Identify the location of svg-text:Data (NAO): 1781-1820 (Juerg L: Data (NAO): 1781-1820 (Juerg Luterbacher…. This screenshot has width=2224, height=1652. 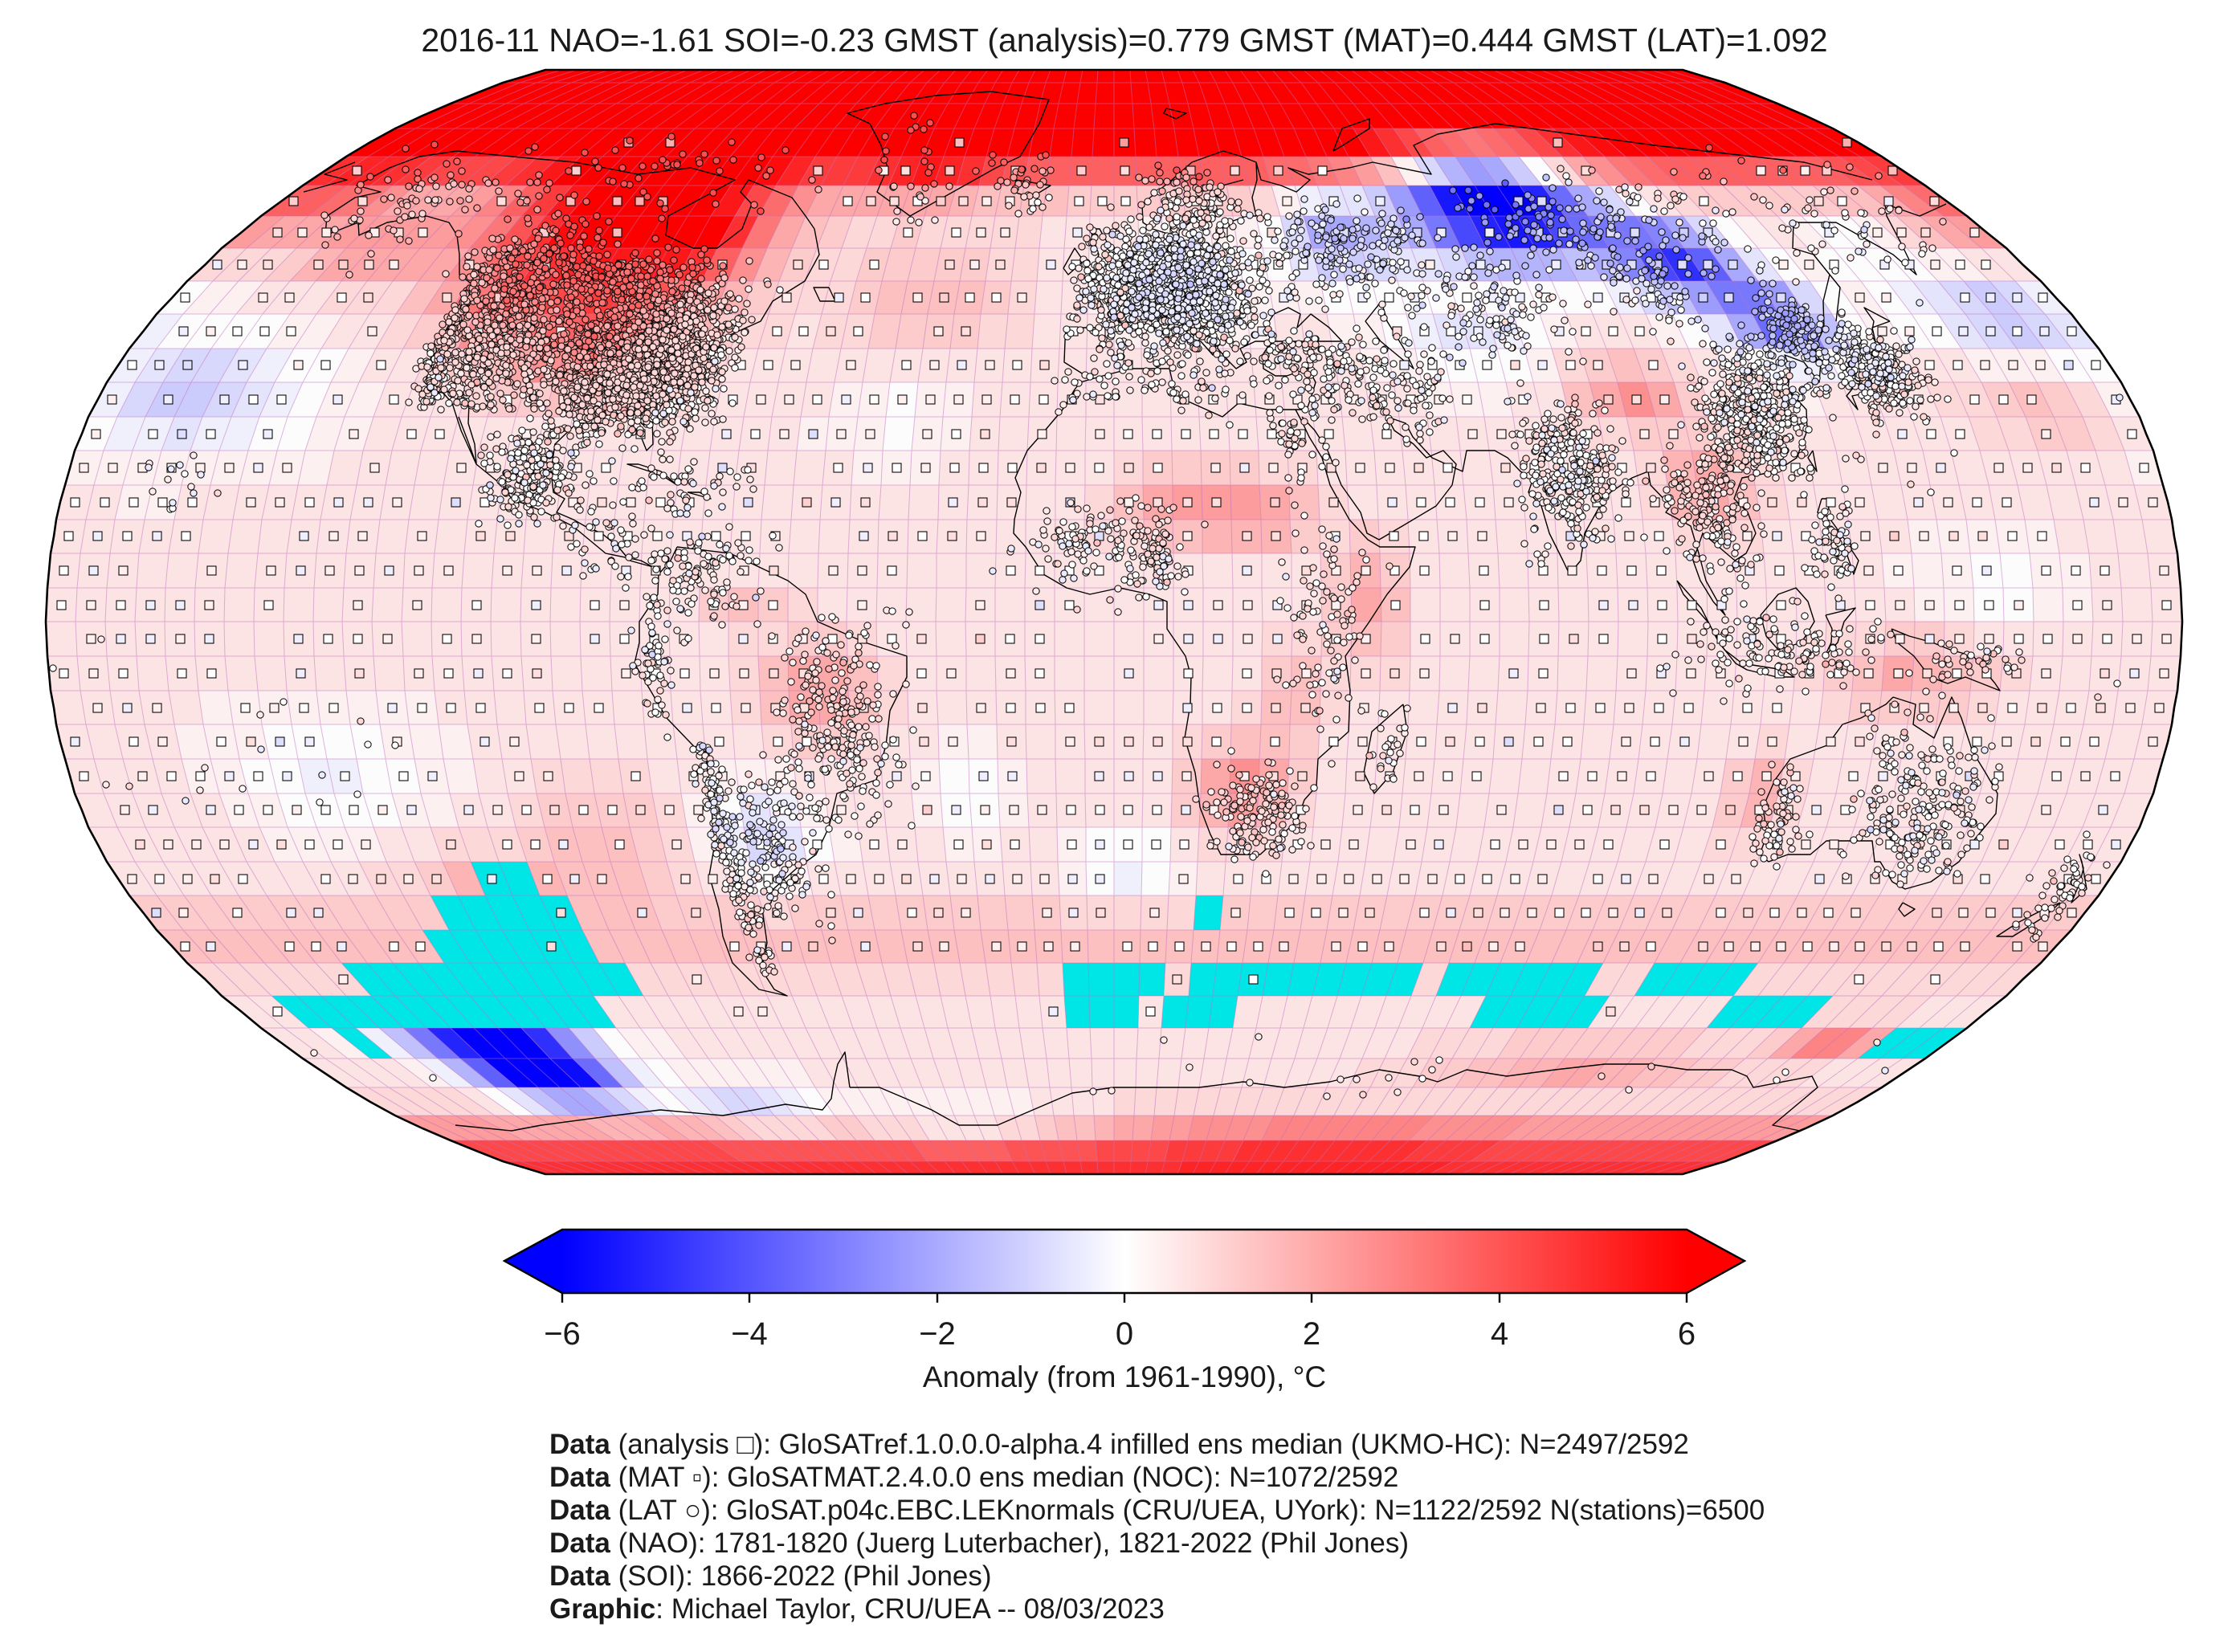
(979, 1543).